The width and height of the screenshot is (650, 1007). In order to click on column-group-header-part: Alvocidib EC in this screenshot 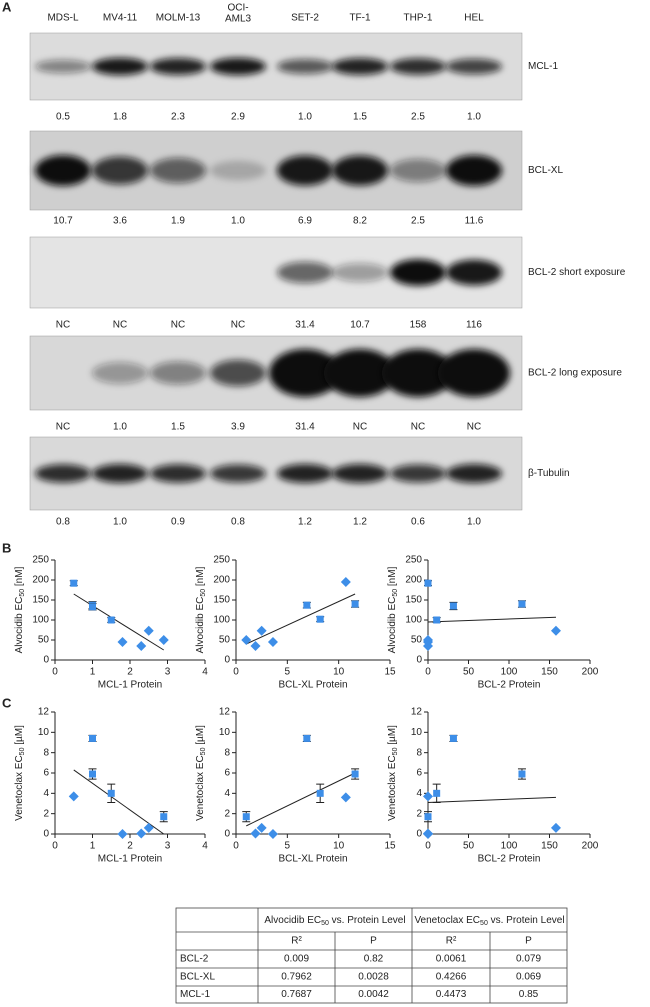, I will do `click(292, 920)`.